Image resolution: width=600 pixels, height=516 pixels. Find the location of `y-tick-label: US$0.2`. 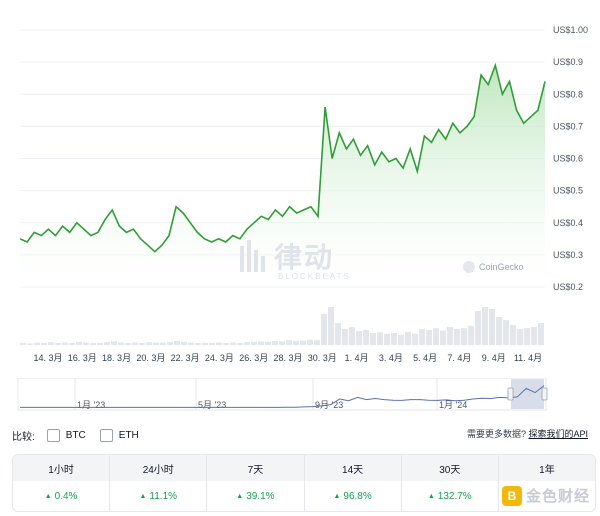

y-tick-label: US$0.2 is located at coordinates (568, 287).